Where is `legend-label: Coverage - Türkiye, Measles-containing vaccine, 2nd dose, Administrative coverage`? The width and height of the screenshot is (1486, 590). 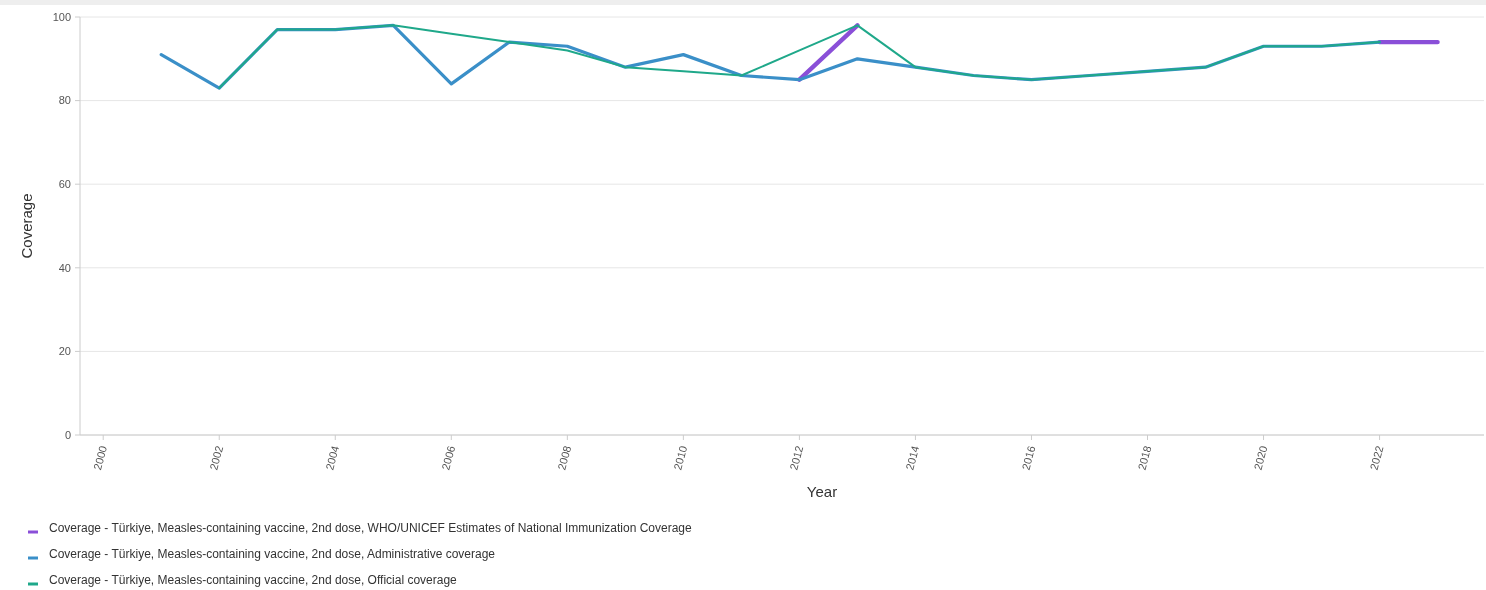 legend-label: Coverage - Türkiye, Measles-containing vaccine, 2nd dose, Administrative coverage is located at coordinates (272, 554).